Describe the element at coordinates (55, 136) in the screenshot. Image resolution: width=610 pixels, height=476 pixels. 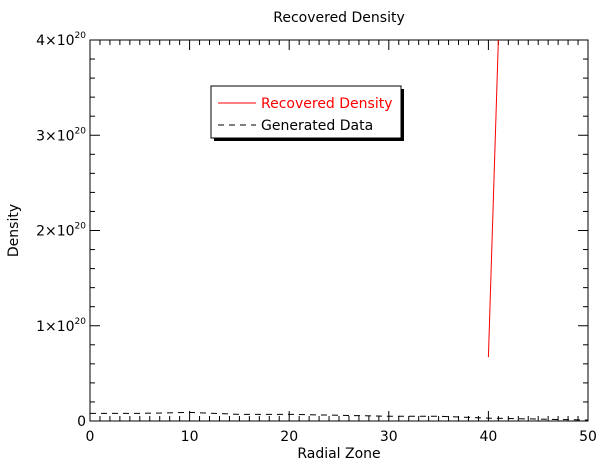
I see `y-tick-mantissa: 3×10` at that location.